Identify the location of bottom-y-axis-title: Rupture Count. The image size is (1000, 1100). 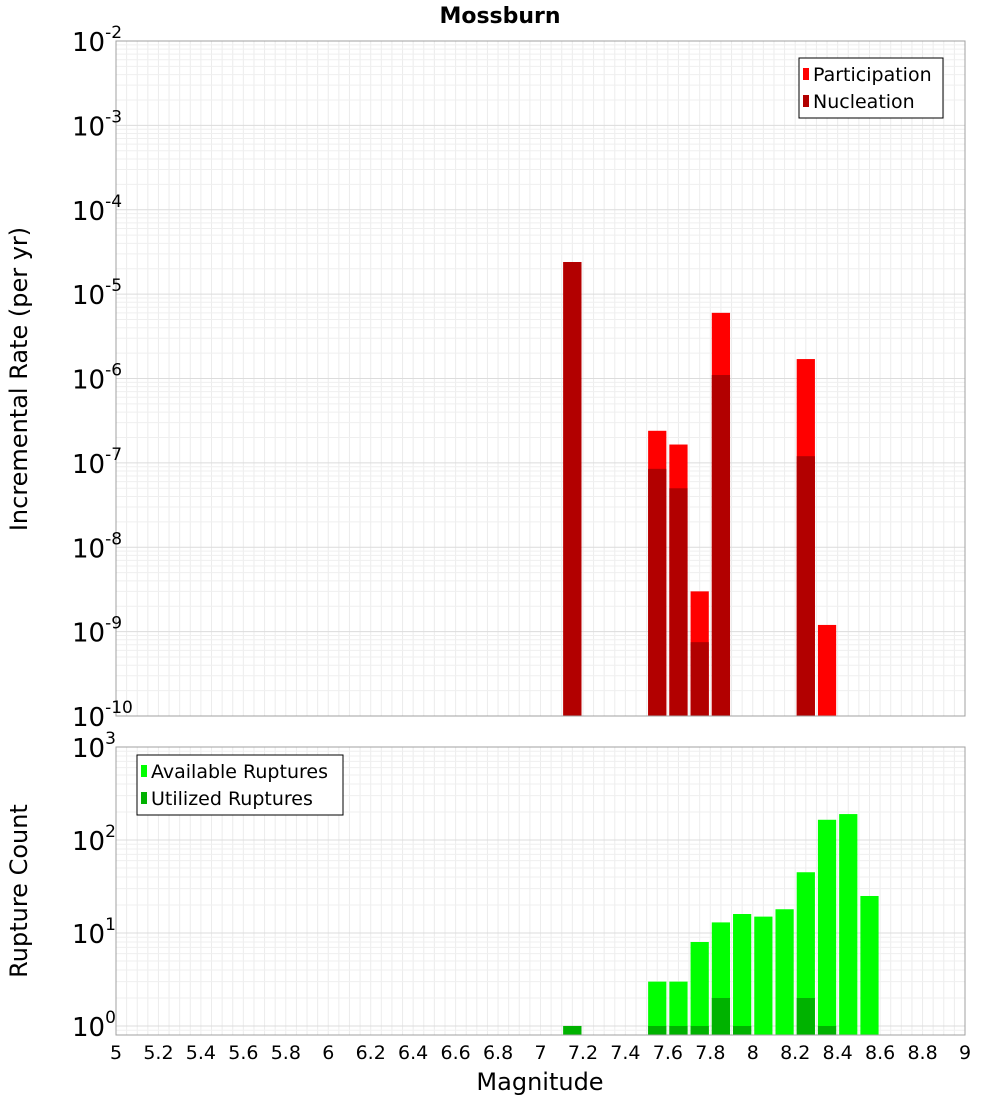
(19, 891).